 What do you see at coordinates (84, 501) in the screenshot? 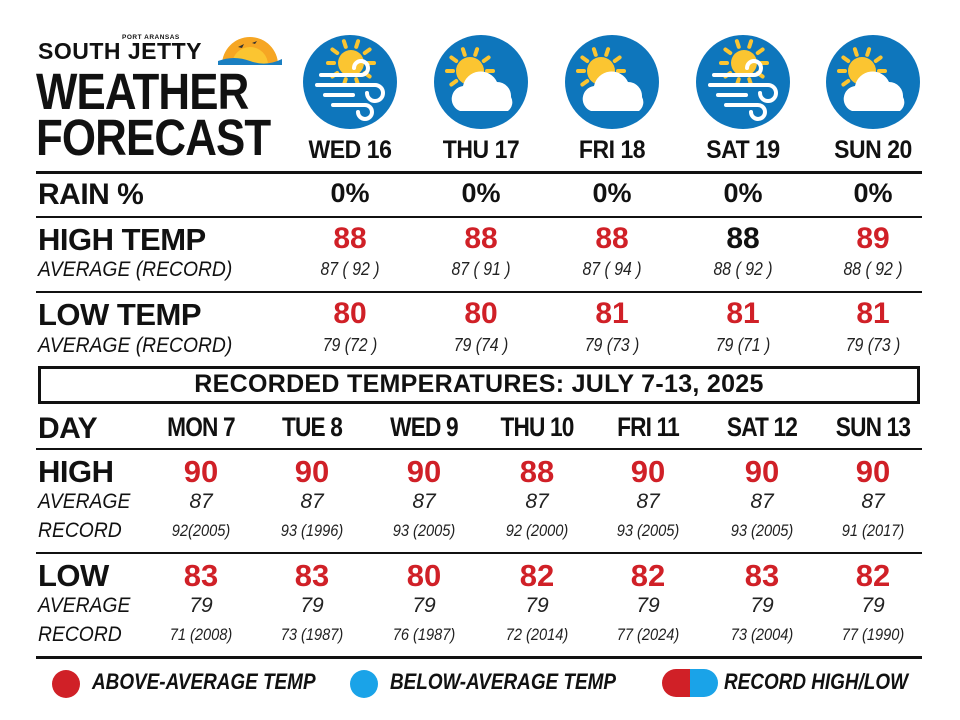
I see `past-high-average-label: AVERAGE` at bounding box center [84, 501].